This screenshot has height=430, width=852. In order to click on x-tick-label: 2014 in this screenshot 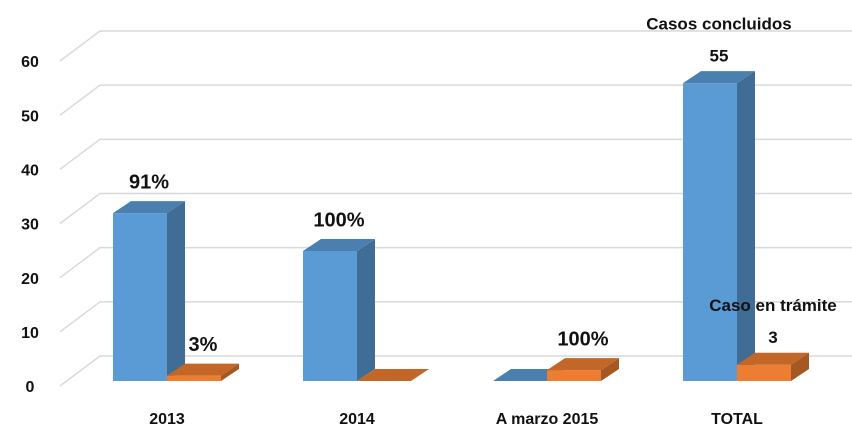, I will do `click(357, 419)`.